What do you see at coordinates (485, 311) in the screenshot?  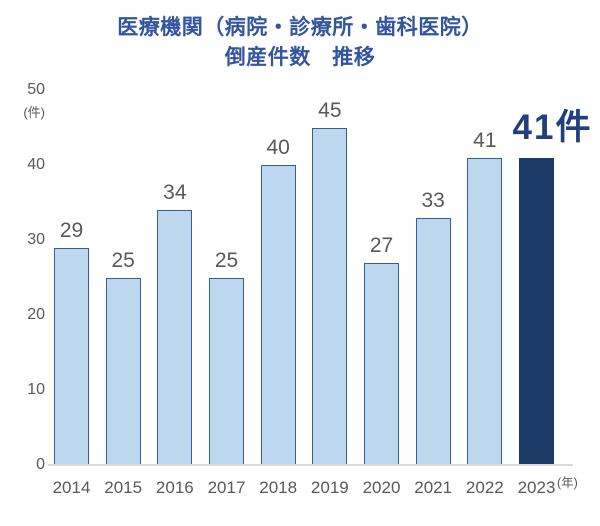 I see `bar-2022` at bounding box center [485, 311].